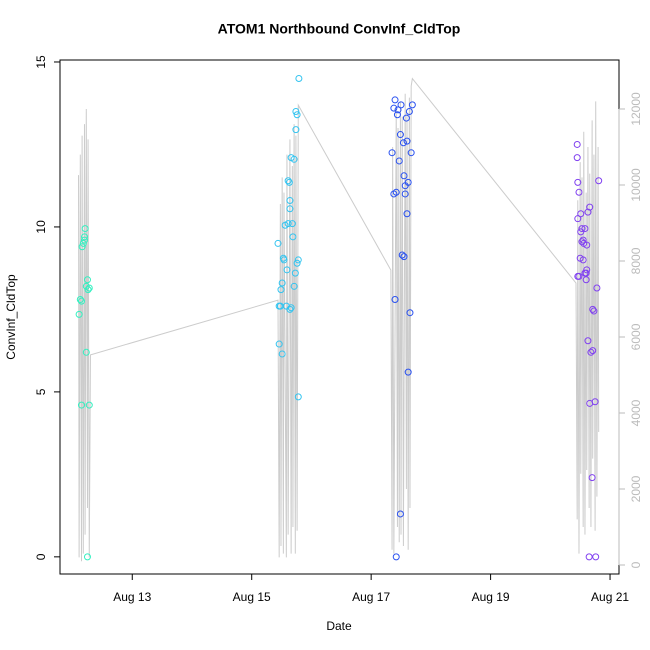 This screenshot has height=650, width=650. What do you see at coordinates (132, 597) in the screenshot?
I see `x-tick-label: Aug 13` at bounding box center [132, 597].